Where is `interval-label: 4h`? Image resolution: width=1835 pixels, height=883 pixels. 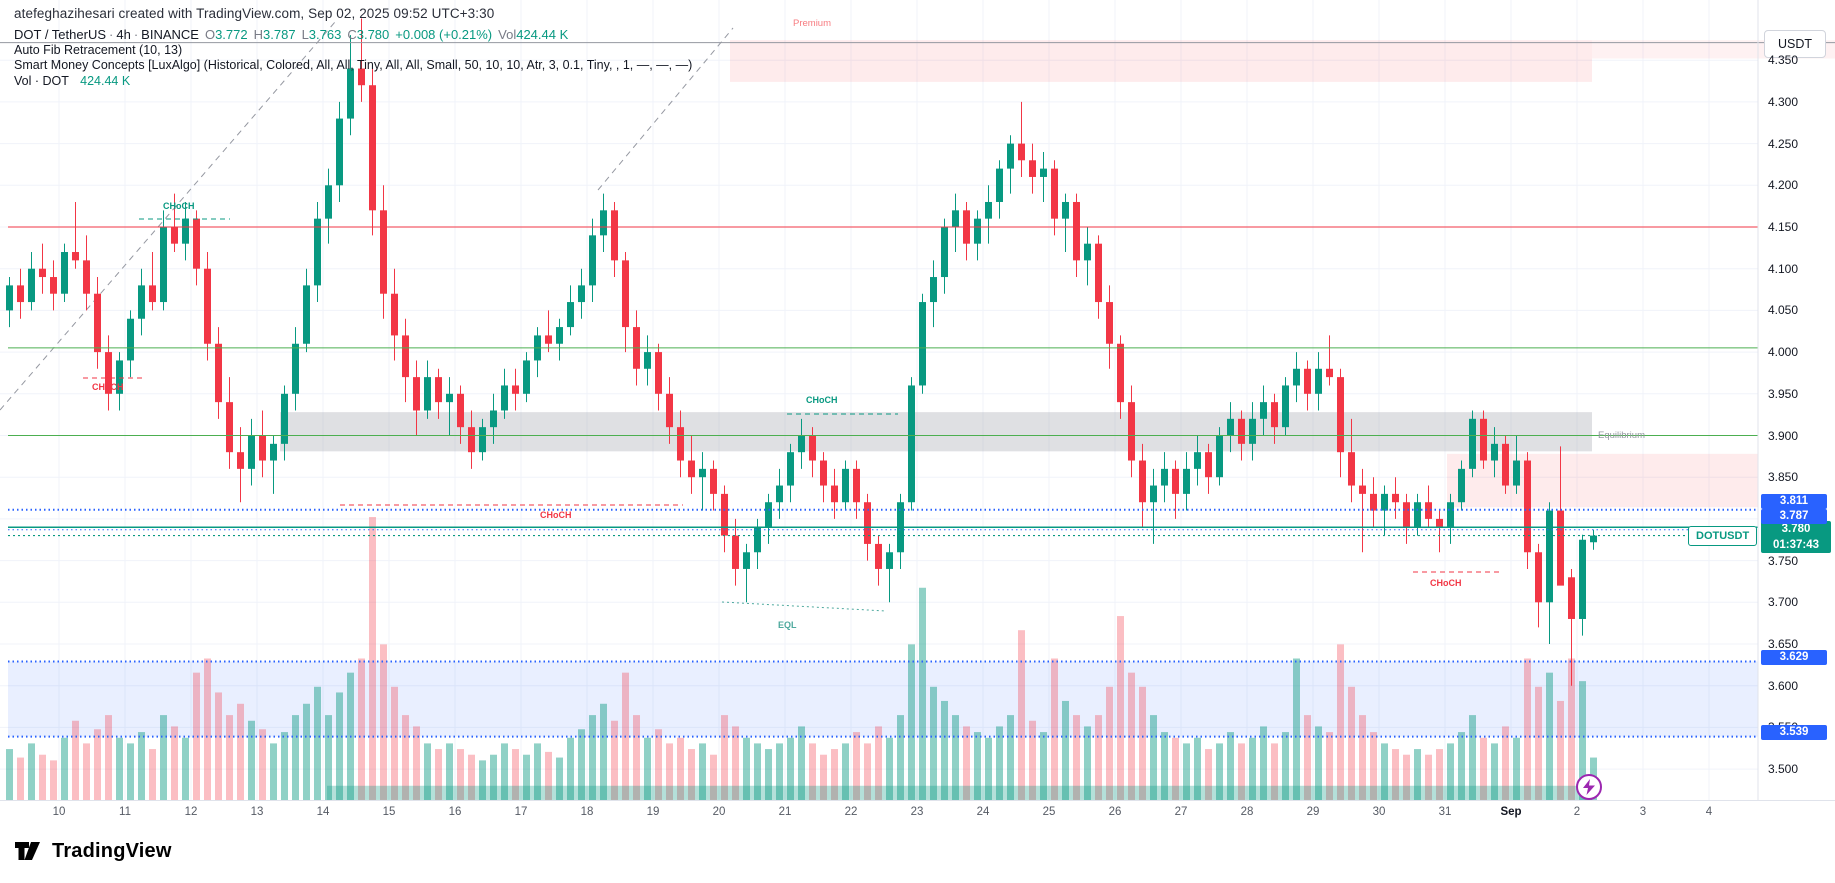 interval-label: 4h is located at coordinates (123, 34).